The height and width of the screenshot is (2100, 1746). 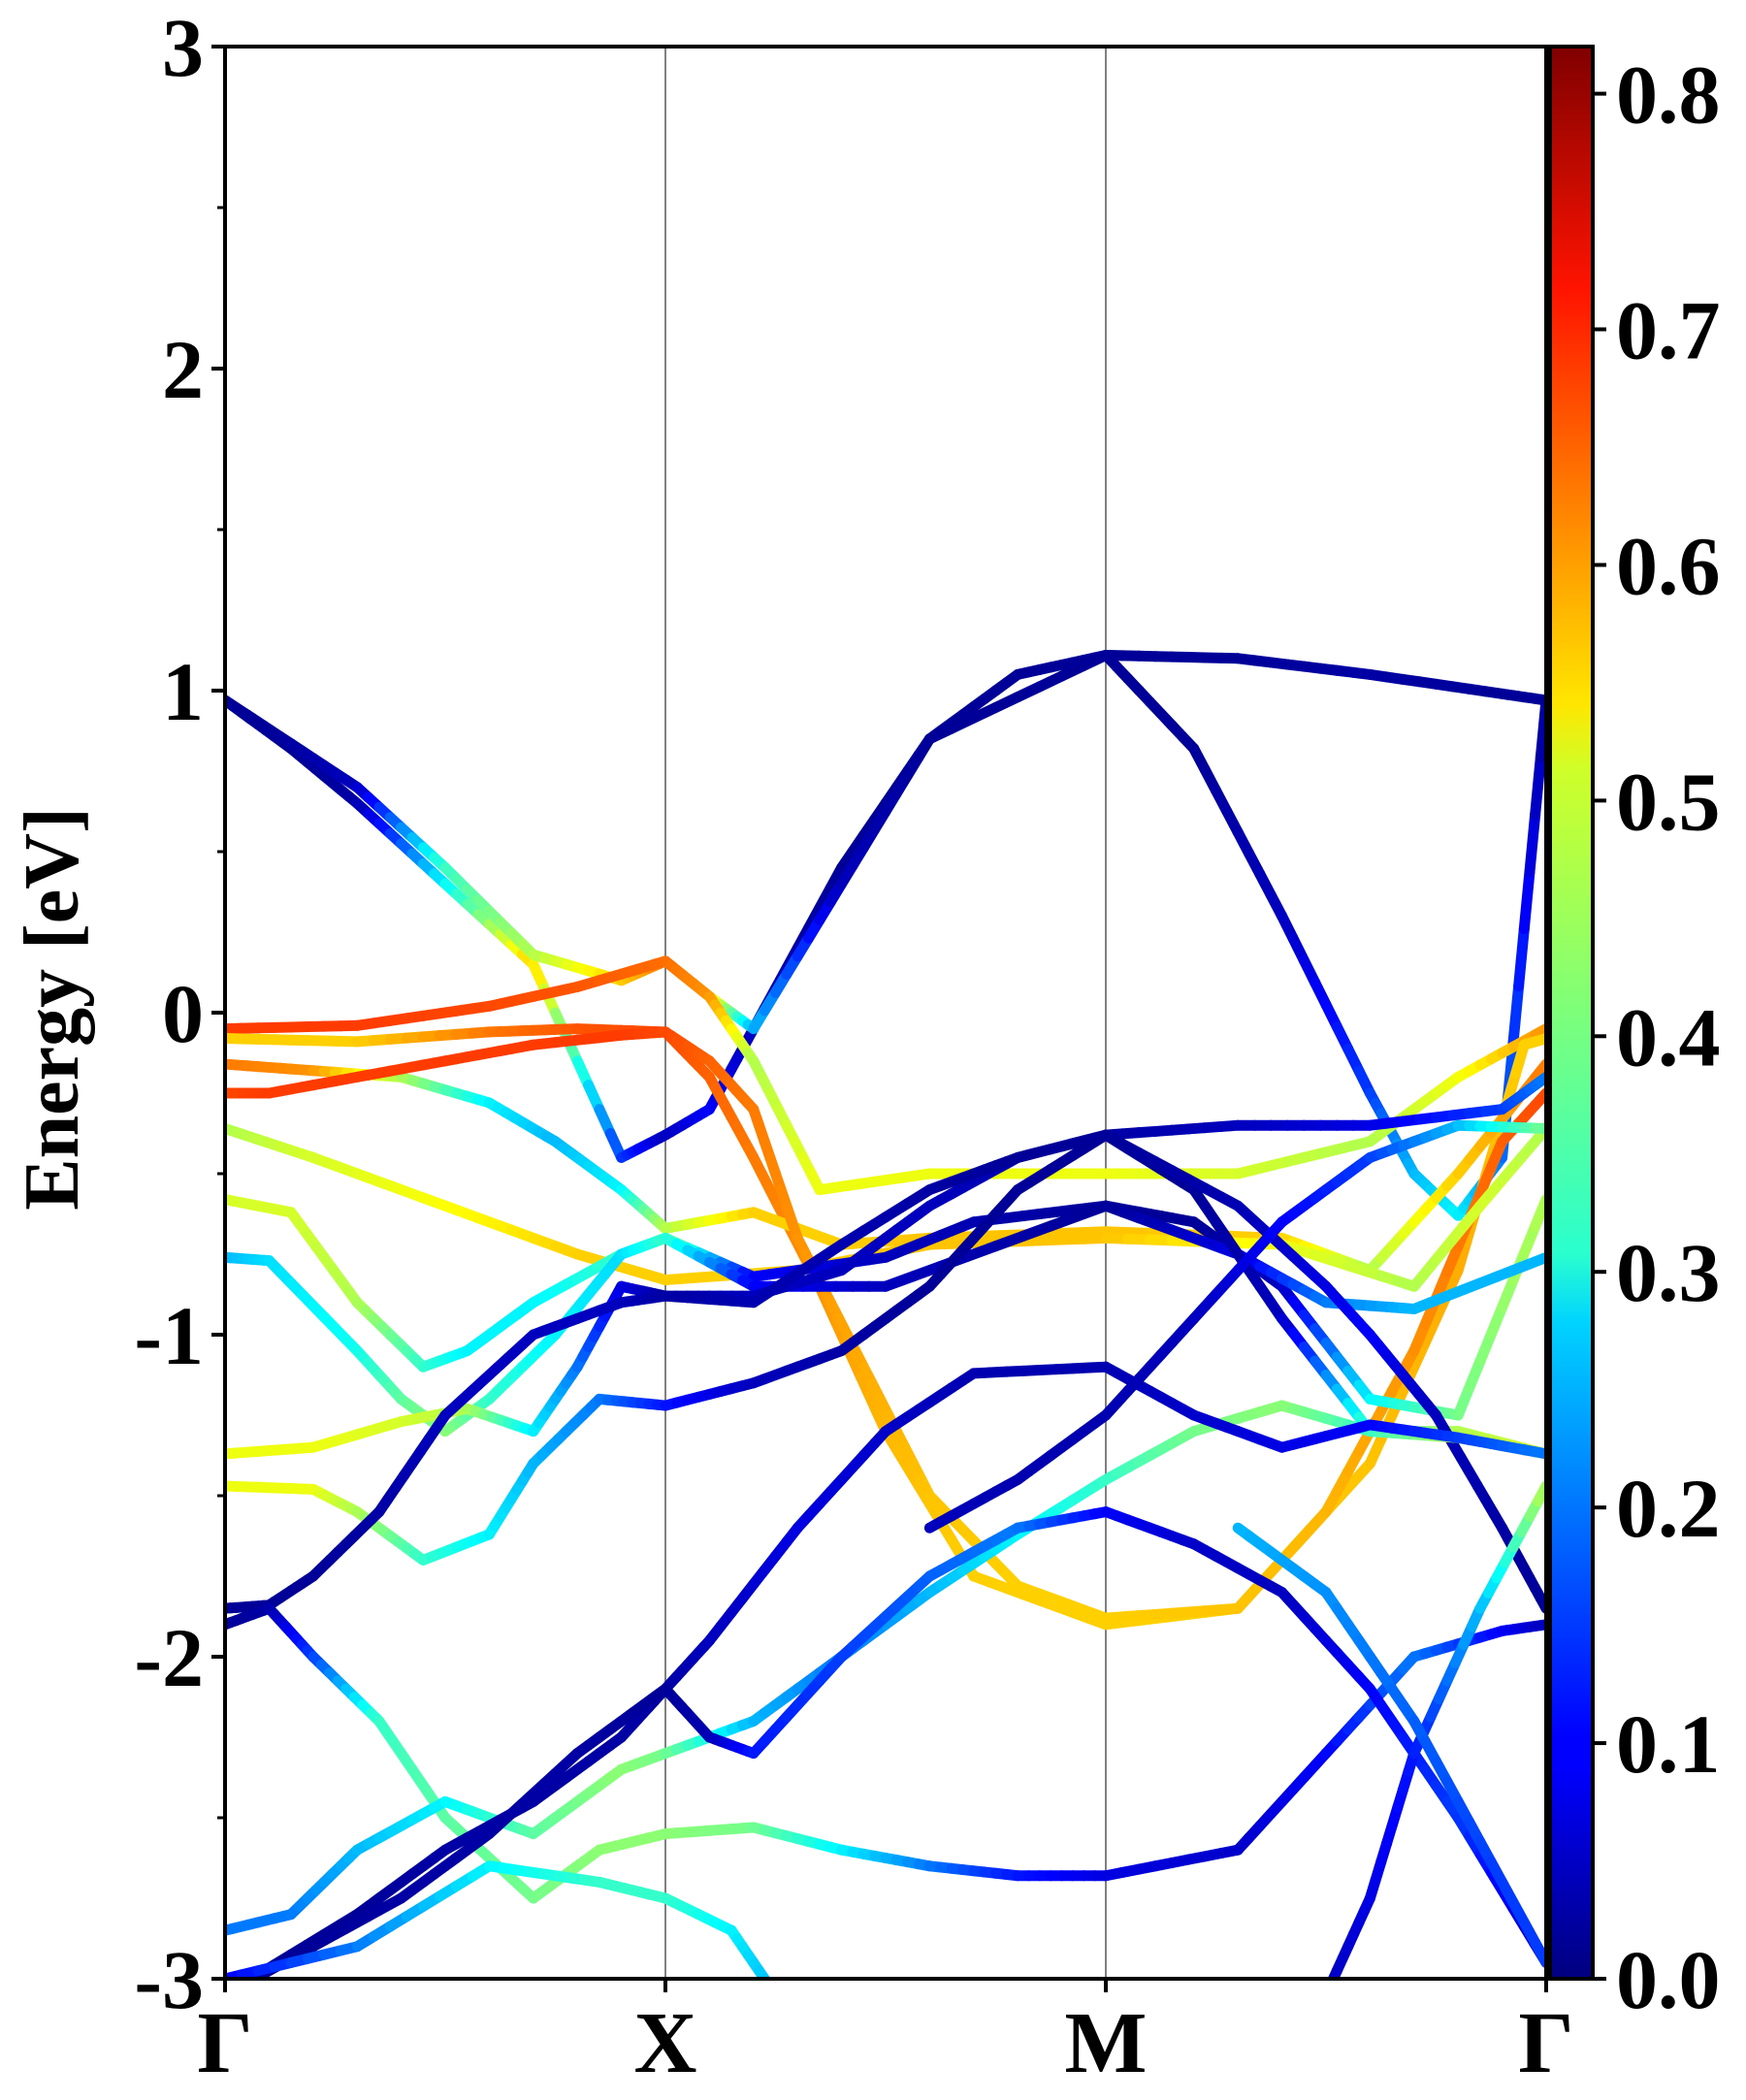 I want to click on colorbar-tick-label: 0.0, so click(x=1668, y=1979).